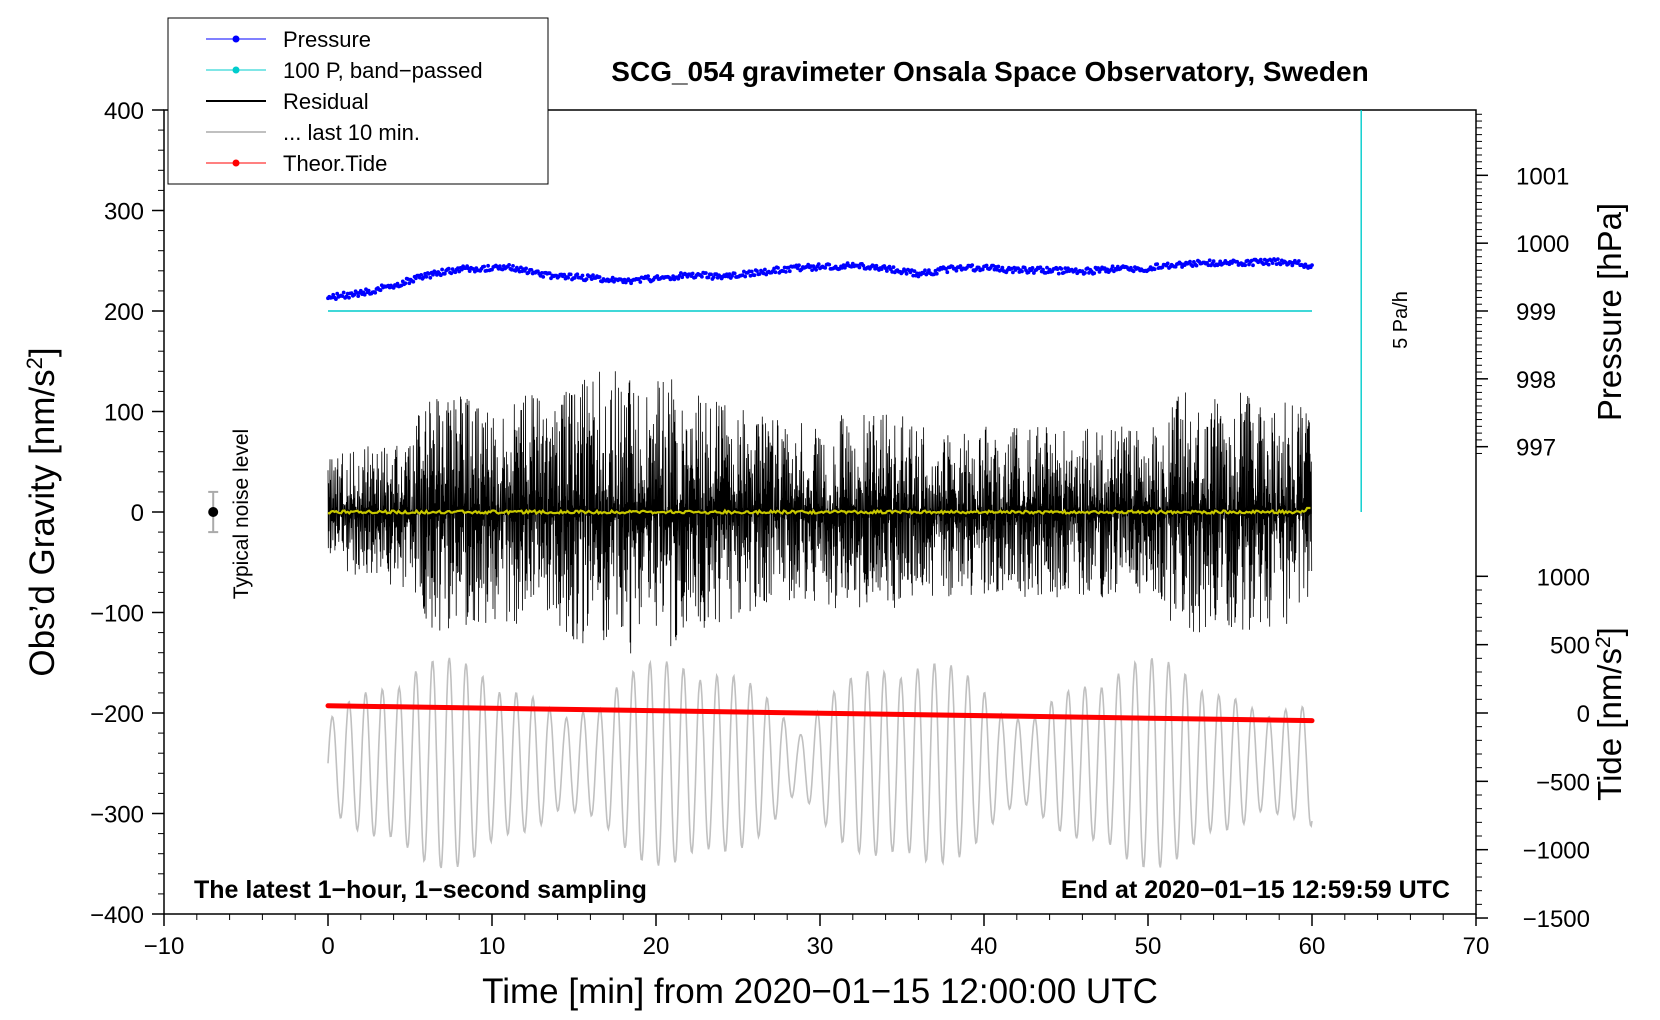 The image size is (1660, 1020). I want to click on pressure-tick-label: 998, so click(1536, 380).